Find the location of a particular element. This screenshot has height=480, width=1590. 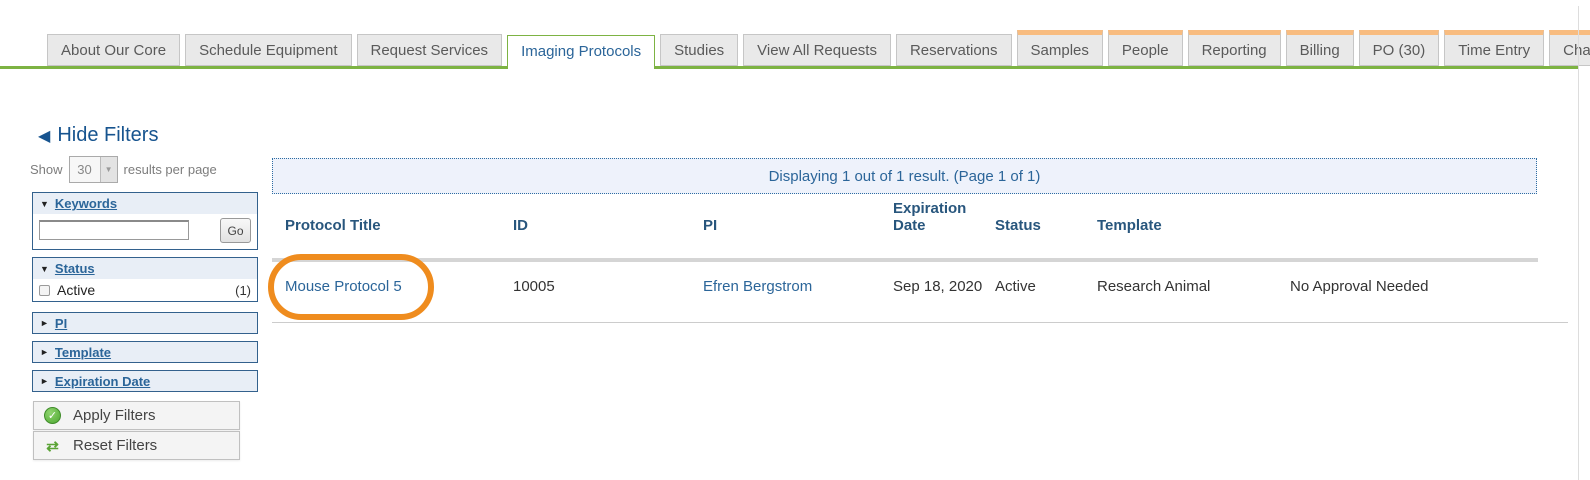

status-option-row: Active (1) is located at coordinates (145, 290).